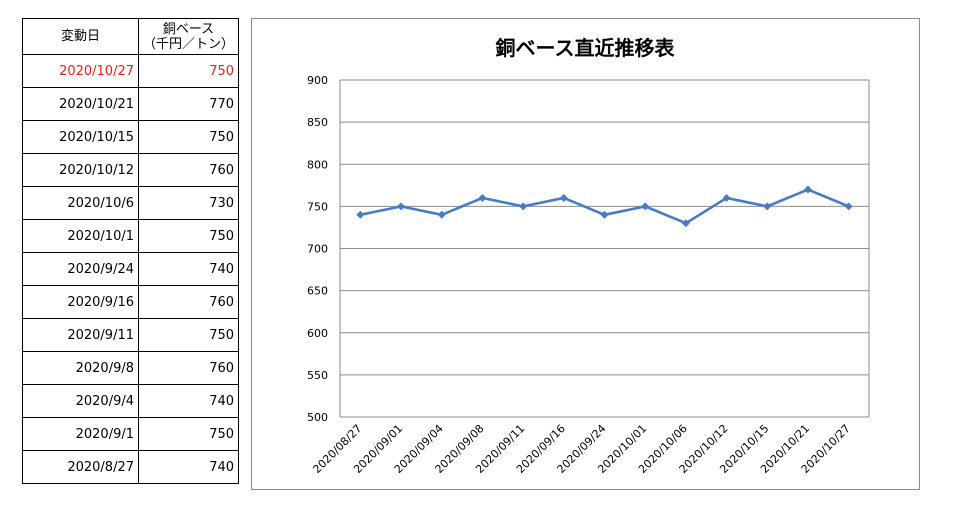  I want to click on table-row: 2020/9/16 760, so click(131, 302).